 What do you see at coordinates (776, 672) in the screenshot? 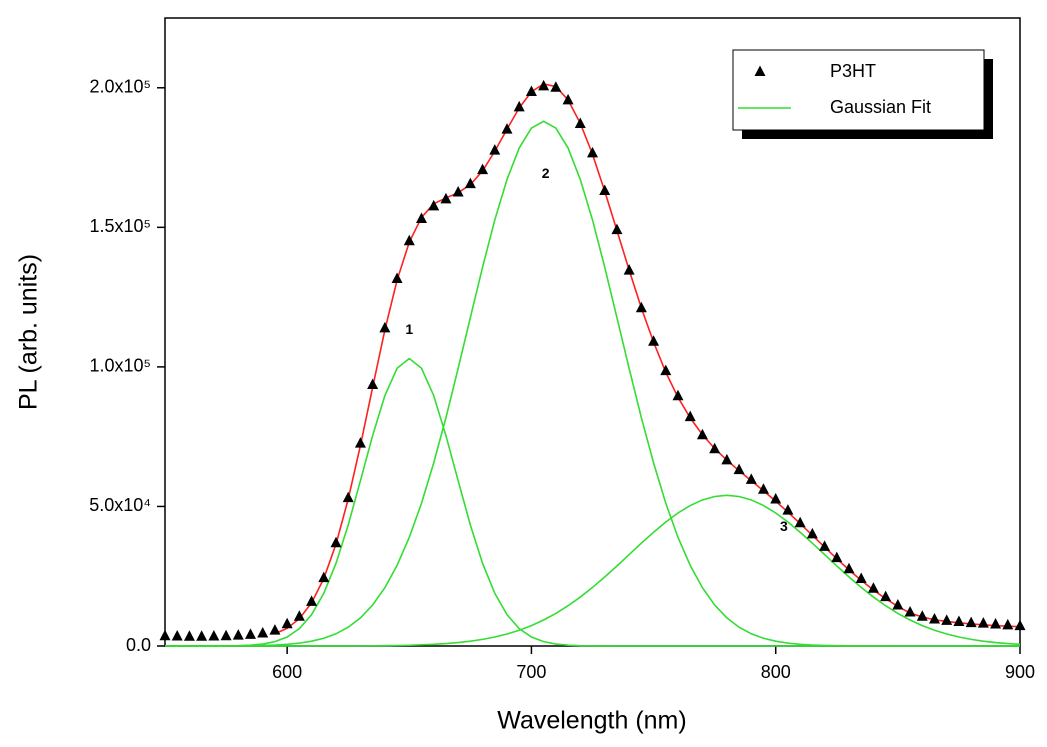
I see `x-tick-label: 800` at bounding box center [776, 672].